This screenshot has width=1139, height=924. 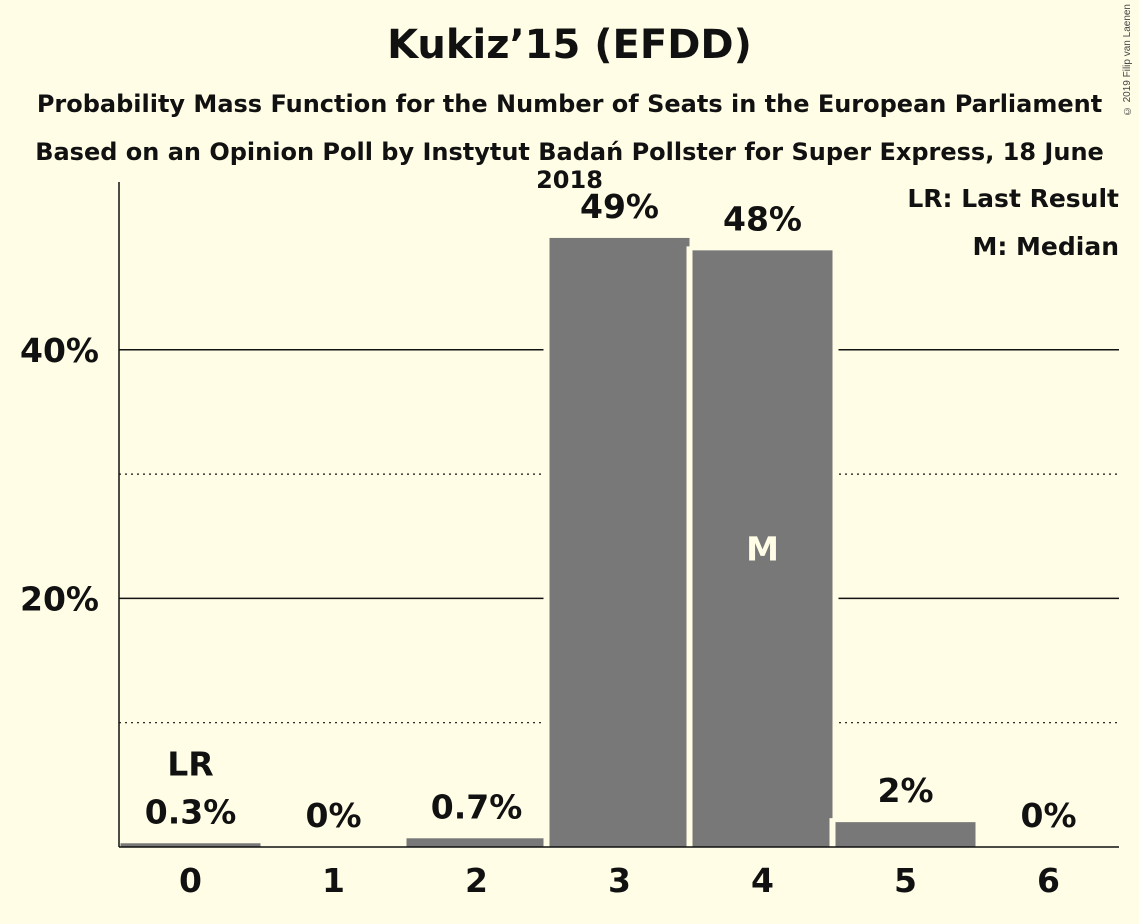 What do you see at coordinates (333, 880) in the screenshot?
I see `x-tick-label: 1` at bounding box center [333, 880].